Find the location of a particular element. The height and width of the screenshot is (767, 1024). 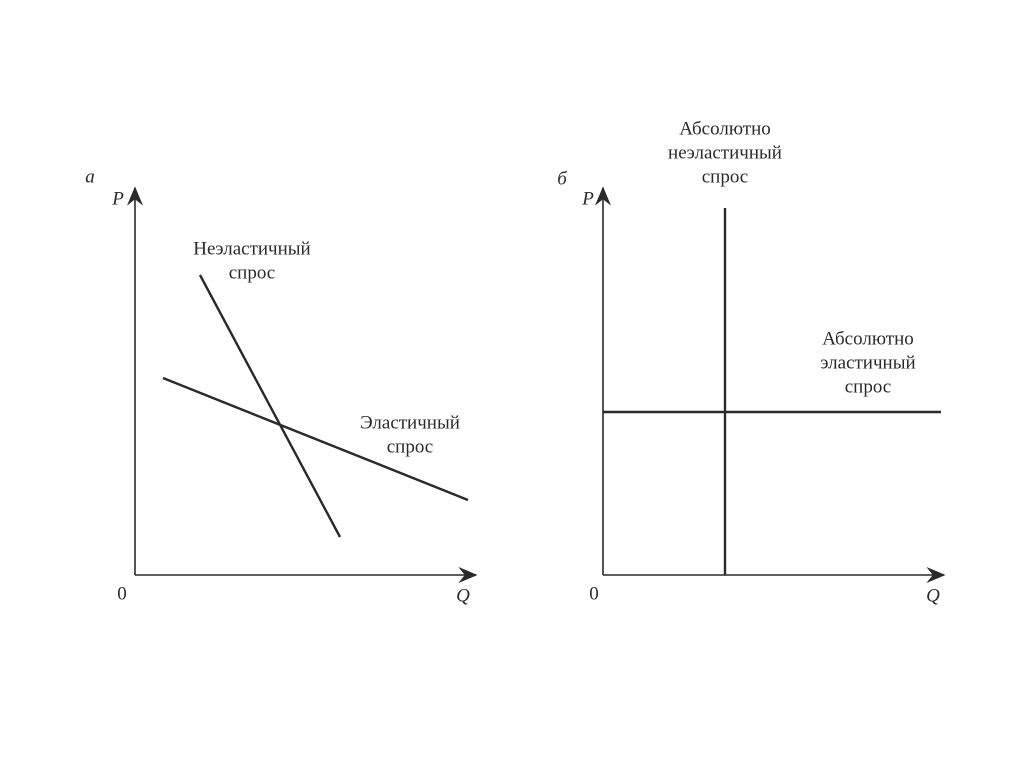

panel-label: а is located at coordinates (90, 176).